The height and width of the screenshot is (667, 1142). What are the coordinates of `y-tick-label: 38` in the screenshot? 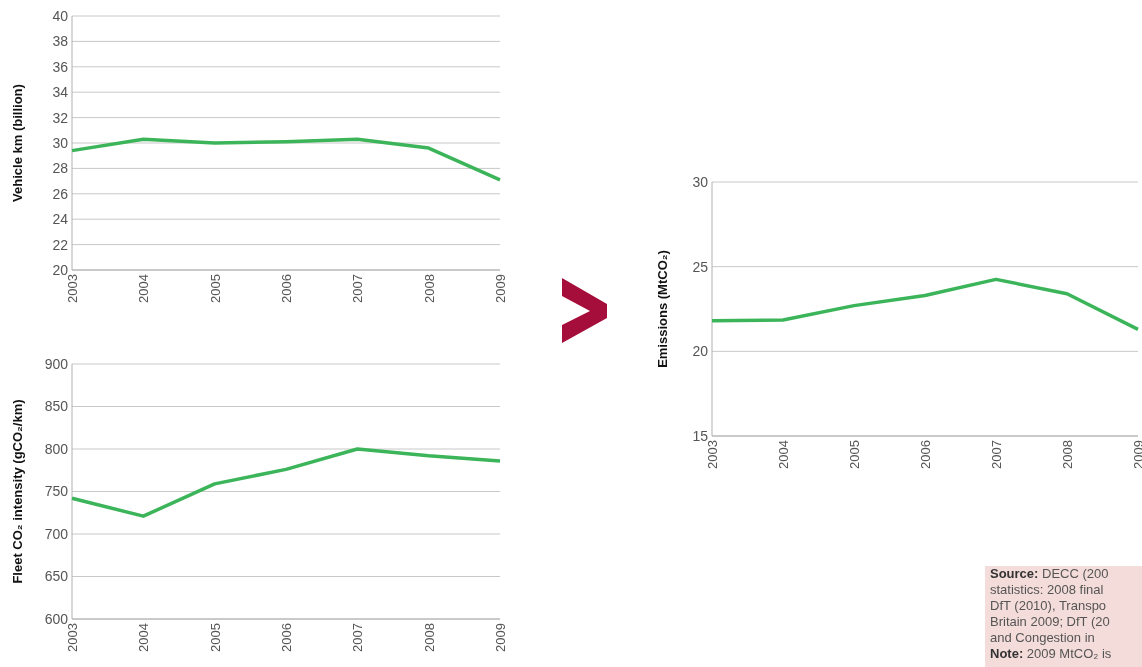 It's located at (60, 41).